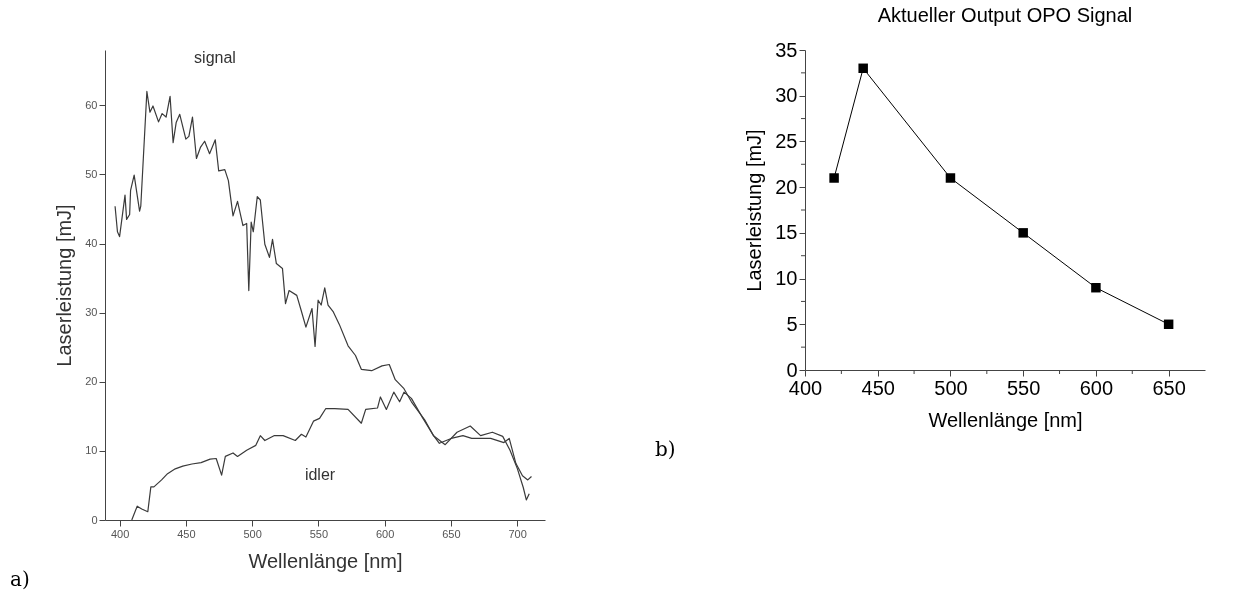 The width and height of the screenshot is (1238, 595). I want to click on y-tick-label: 0, so click(94, 519).